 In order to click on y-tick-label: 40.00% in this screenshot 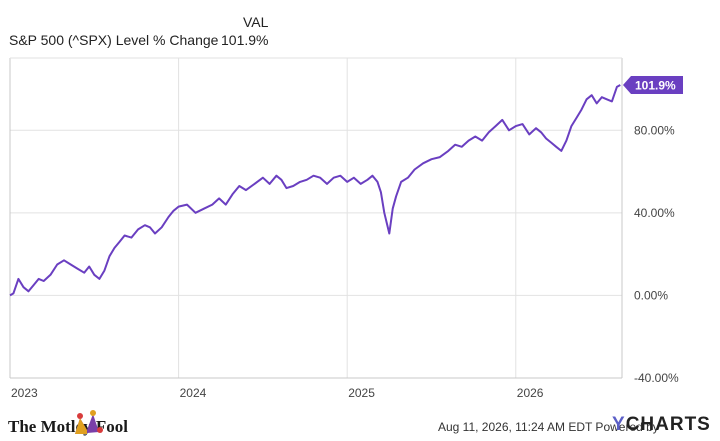, I will do `click(654, 213)`.